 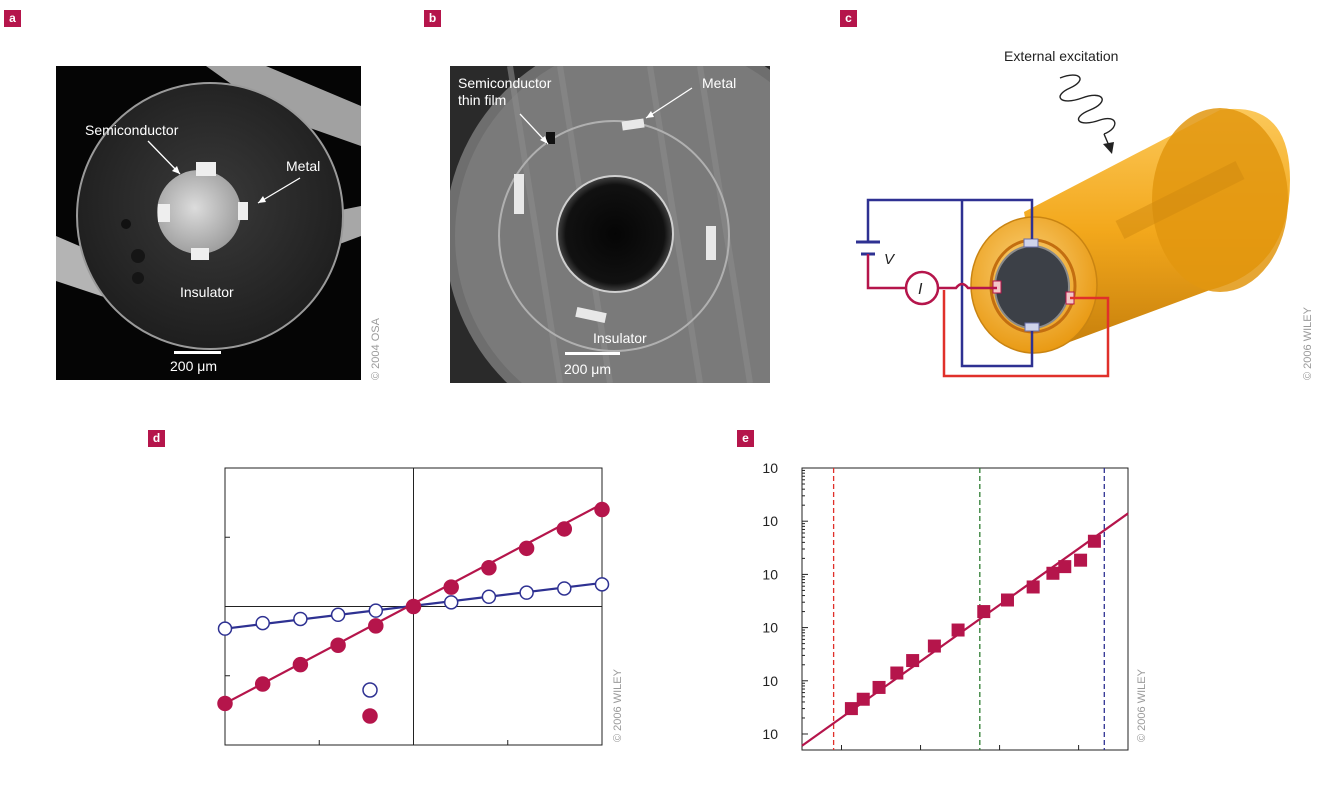 What do you see at coordinates (1061, 56) in the screenshot?
I see `label-excitation: External excitation` at bounding box center [1061, 56].